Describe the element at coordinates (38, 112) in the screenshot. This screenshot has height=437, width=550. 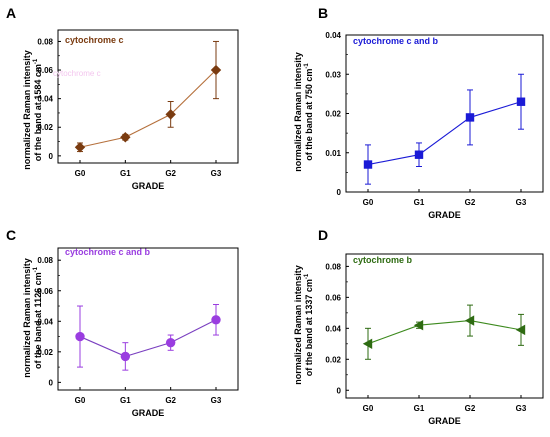
I see `y-axis-title-line2: of the band at 1584 cm` at that location.